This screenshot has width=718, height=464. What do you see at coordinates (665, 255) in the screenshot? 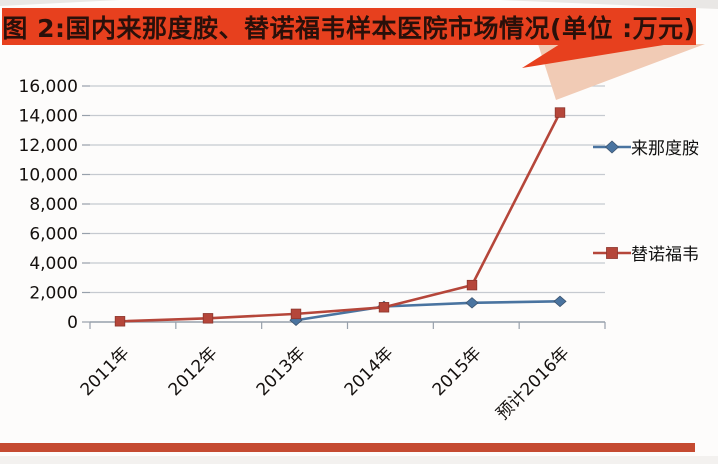
I see `legend-label: 替诺福韦` at bounding box center [665, 255].